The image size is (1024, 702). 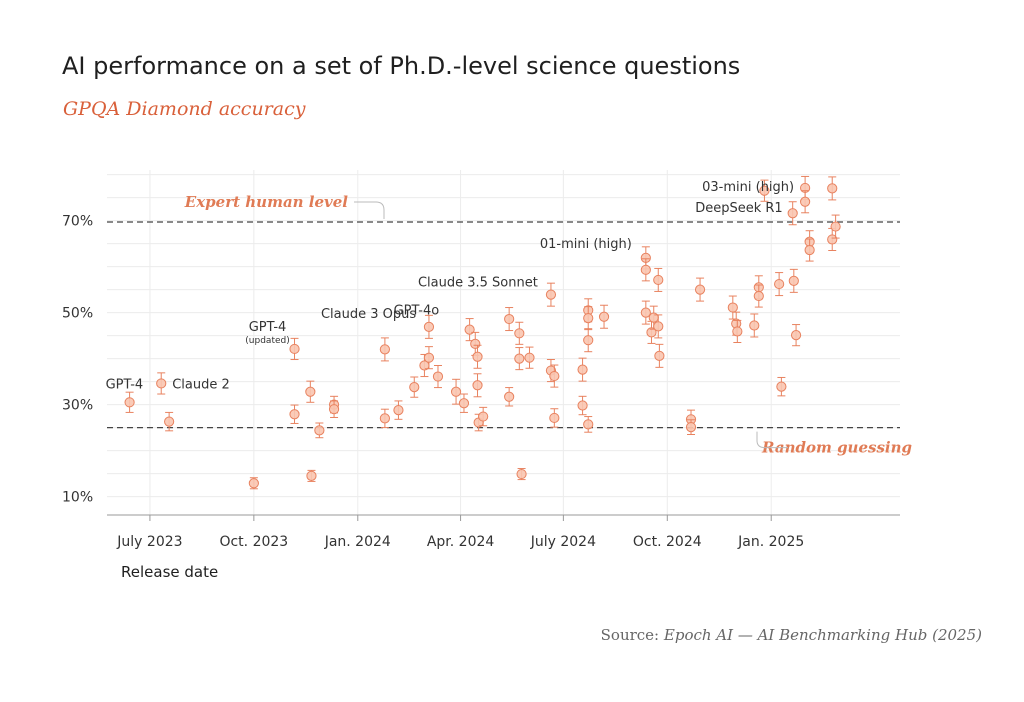 I want to click on point-label: GPT-4, so click(x=268, y=327).